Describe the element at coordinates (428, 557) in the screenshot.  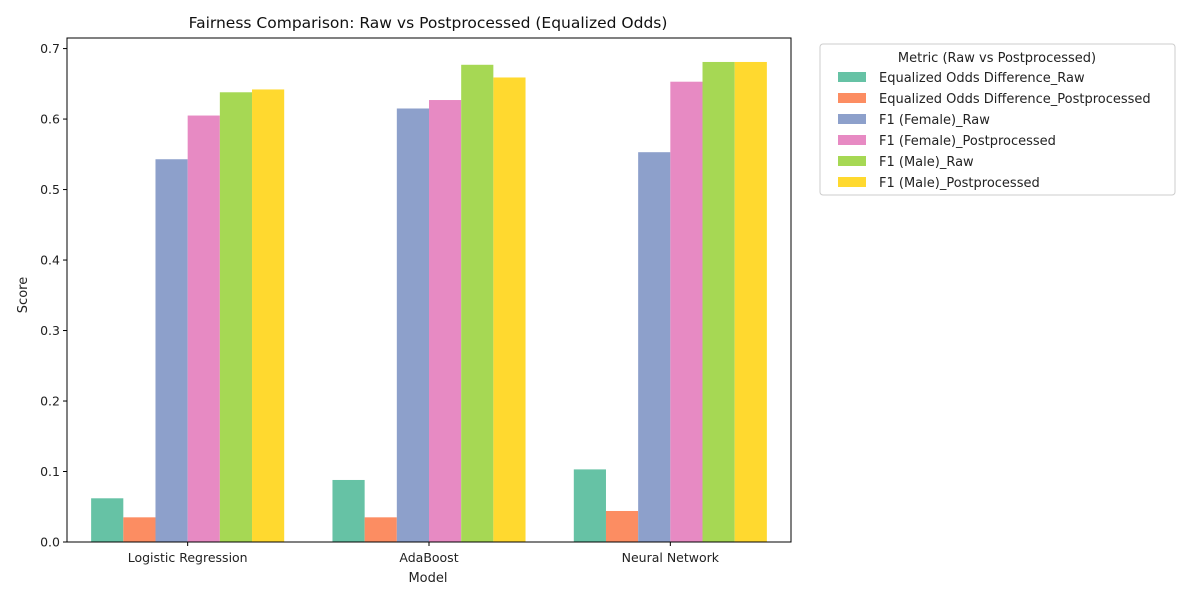
I see `x-tick-label: AdaBoost` at that location.